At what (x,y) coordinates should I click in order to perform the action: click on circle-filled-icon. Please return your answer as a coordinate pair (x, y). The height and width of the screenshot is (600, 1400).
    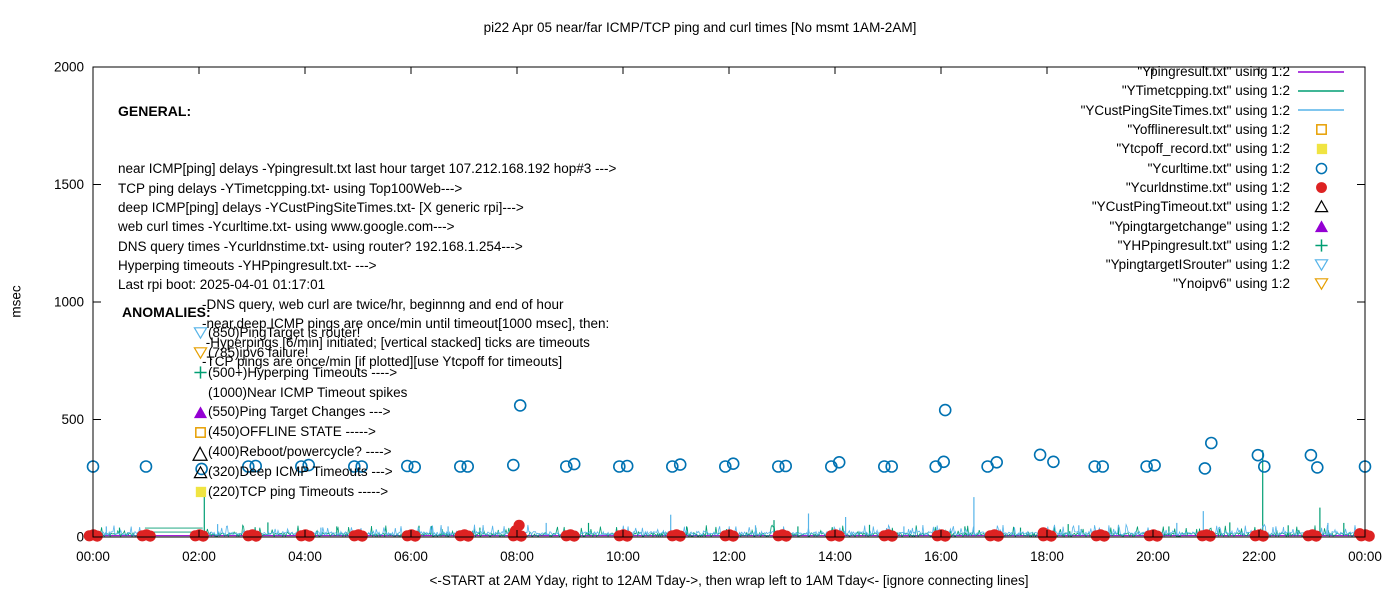
    Looking at the image, I should click on (1321, 187).